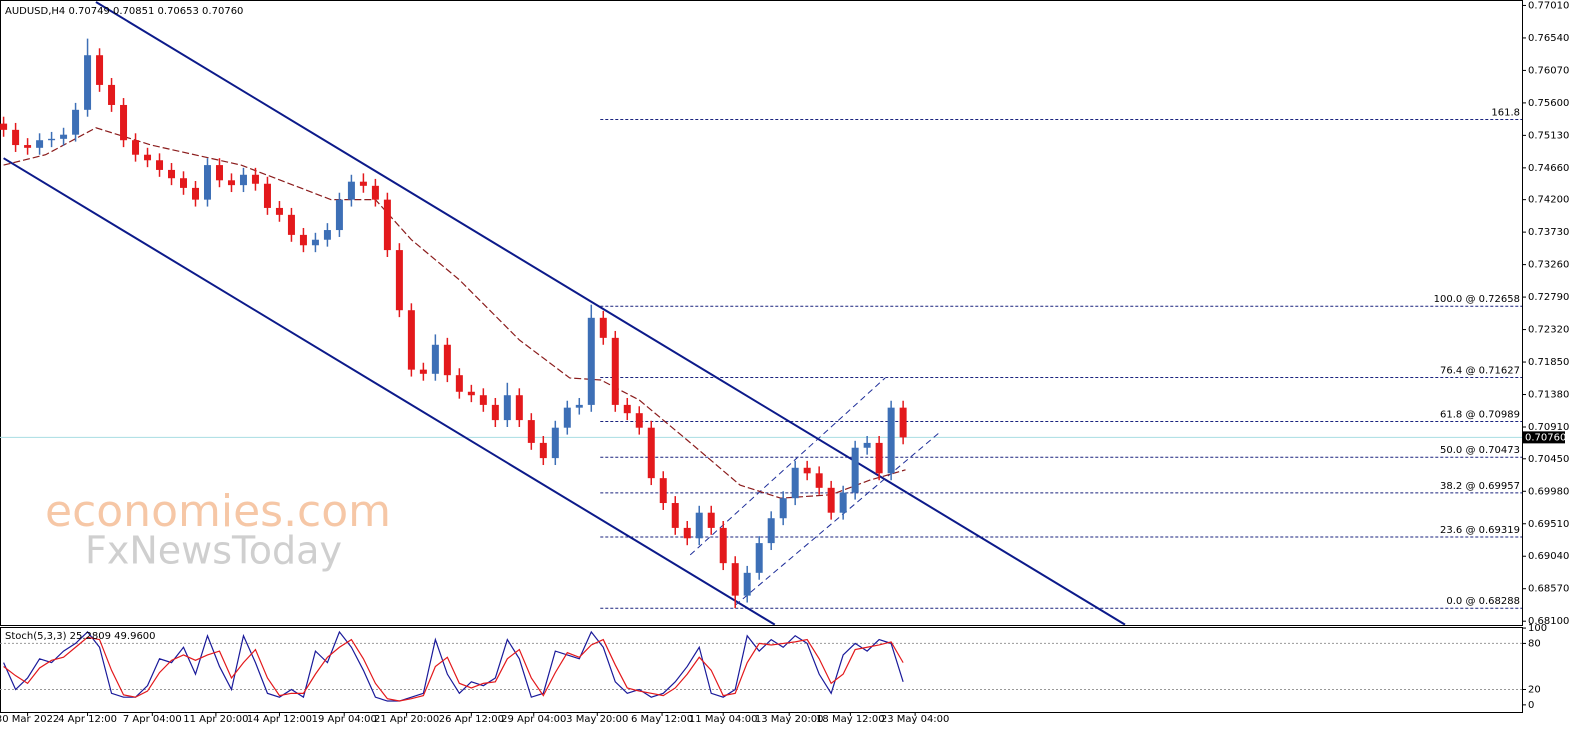 This screenshot has width=1596, height=747. Describe the element at coordinates (837, 518) in the screenshot. I see `channel-line` at that location.